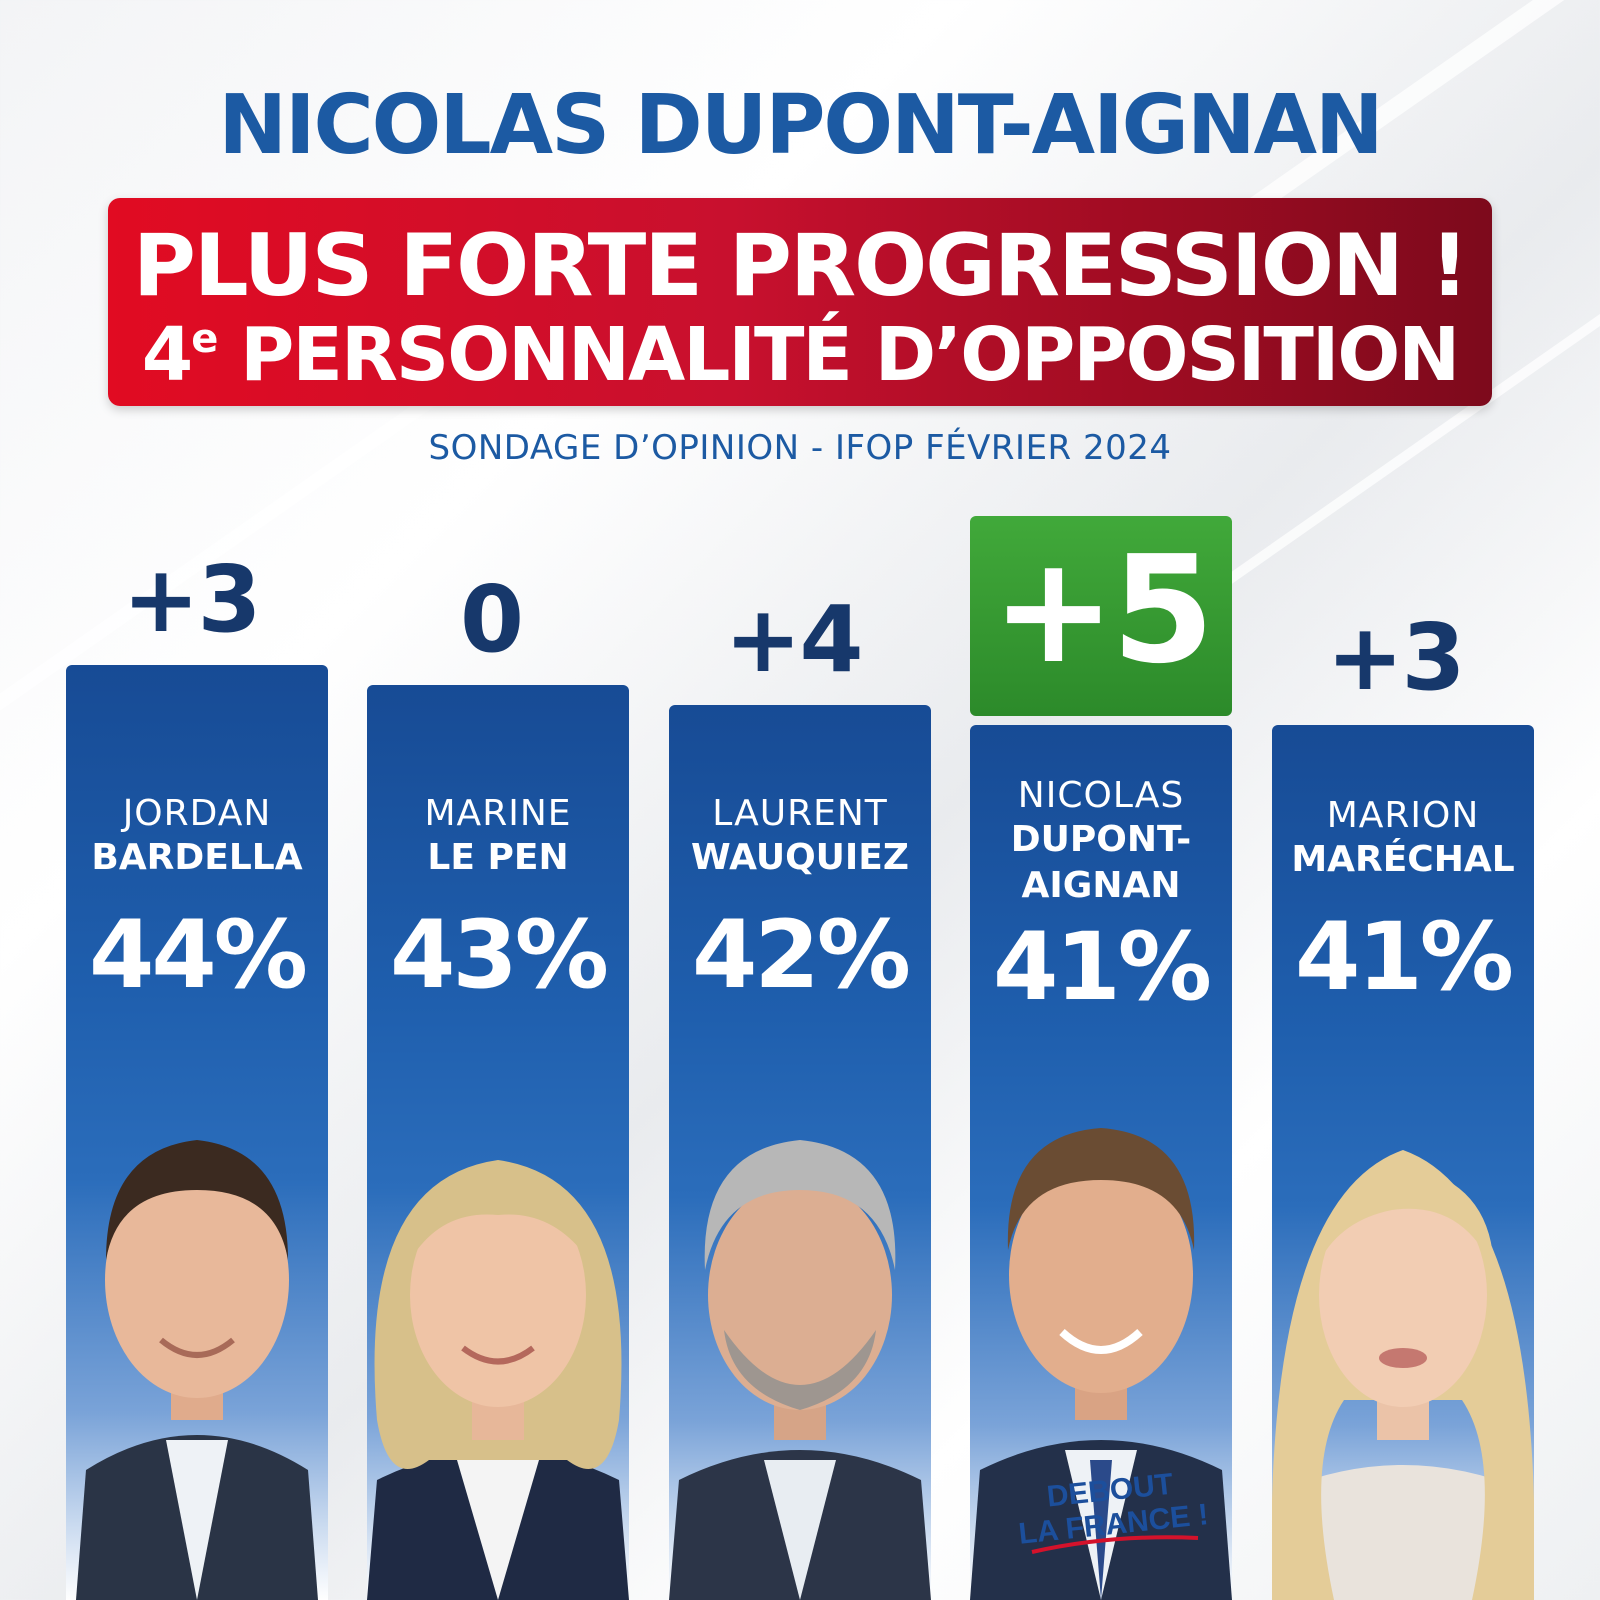  Describe the element at coordinates (498, 813) in the screenshot. I see `candidate-first-name: MARINE` at that location.